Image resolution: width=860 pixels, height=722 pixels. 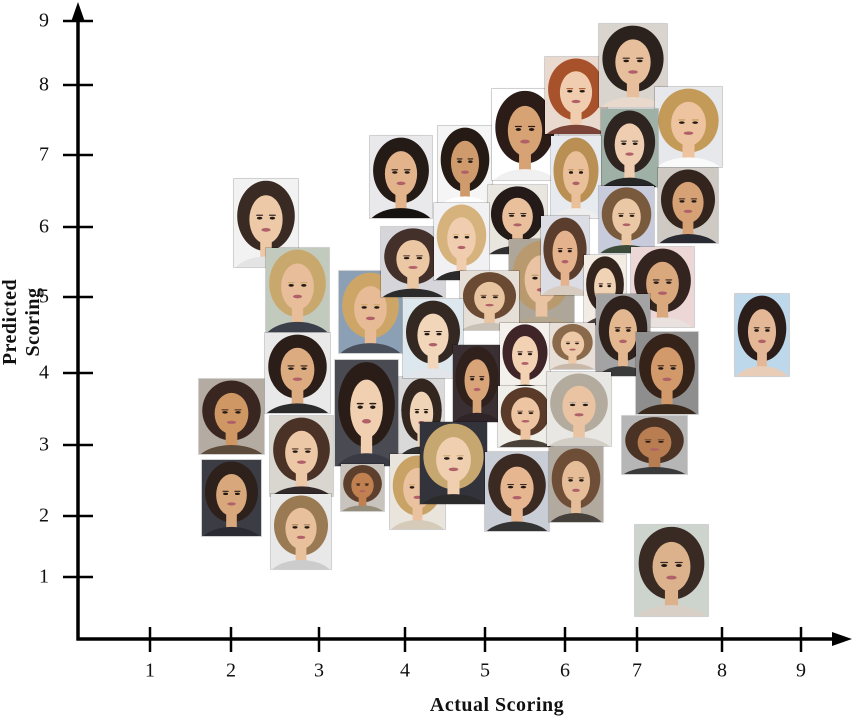 What do you see at coordinates (842, 639) in the screenshot?
I see `x-axis-arrow` at bounding box center [842, 639].